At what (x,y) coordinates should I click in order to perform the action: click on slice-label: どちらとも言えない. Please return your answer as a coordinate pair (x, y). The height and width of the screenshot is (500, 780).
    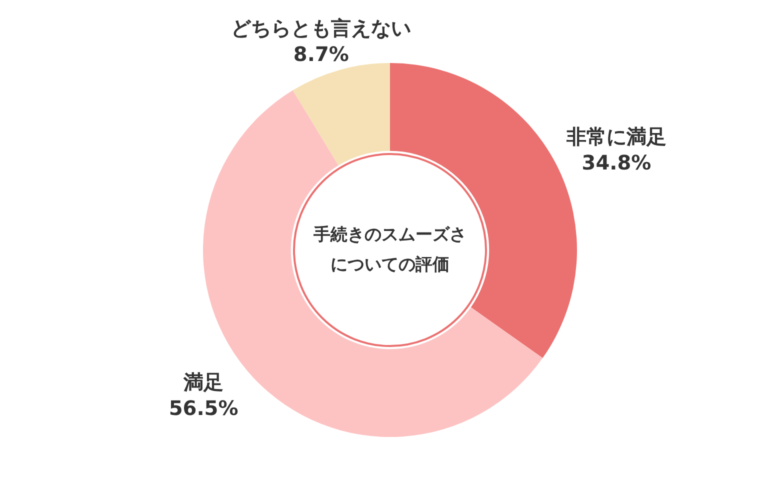
    Looking at the image, I should click on (321, 28).